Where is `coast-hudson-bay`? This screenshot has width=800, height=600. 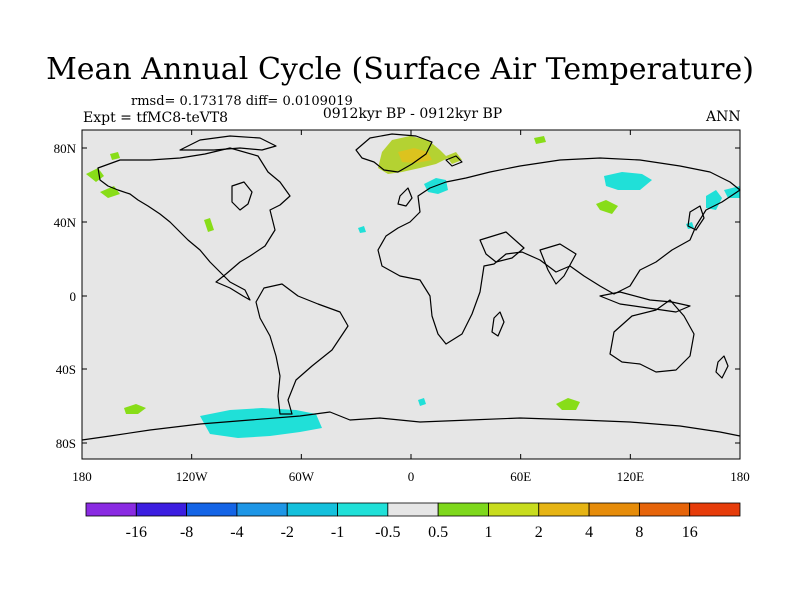 coast-hudson-bay is located at coordinates (242, 196).